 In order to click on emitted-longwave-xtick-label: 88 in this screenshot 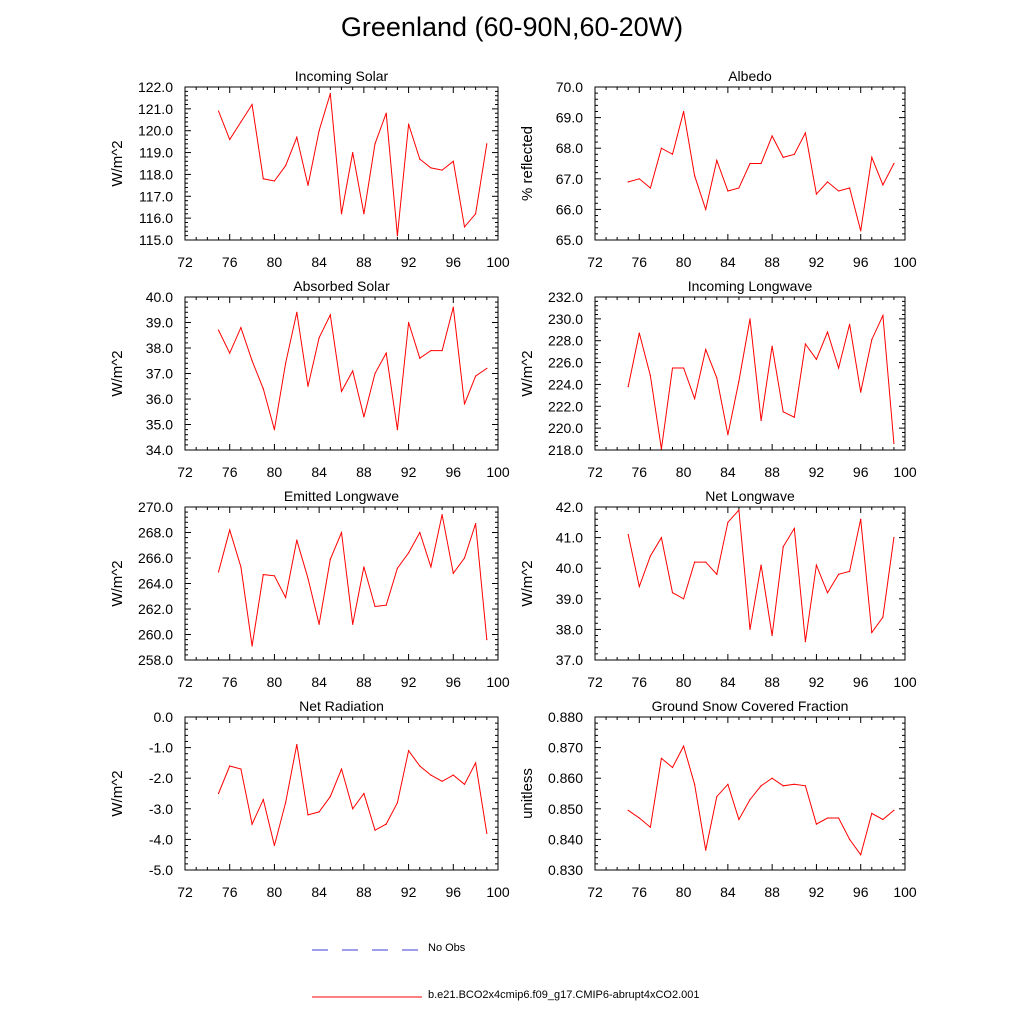, I will do `click(364, 682)`.